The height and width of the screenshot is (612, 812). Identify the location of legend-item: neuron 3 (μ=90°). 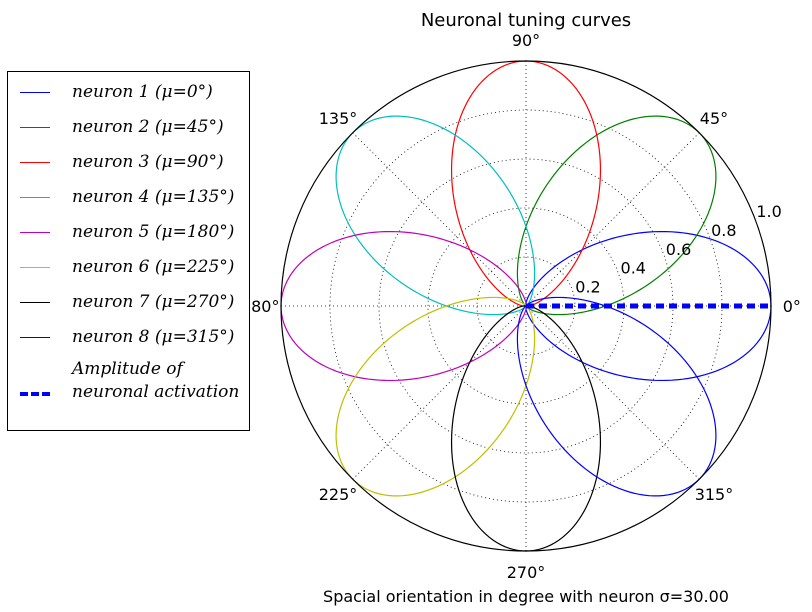
(128, 163).